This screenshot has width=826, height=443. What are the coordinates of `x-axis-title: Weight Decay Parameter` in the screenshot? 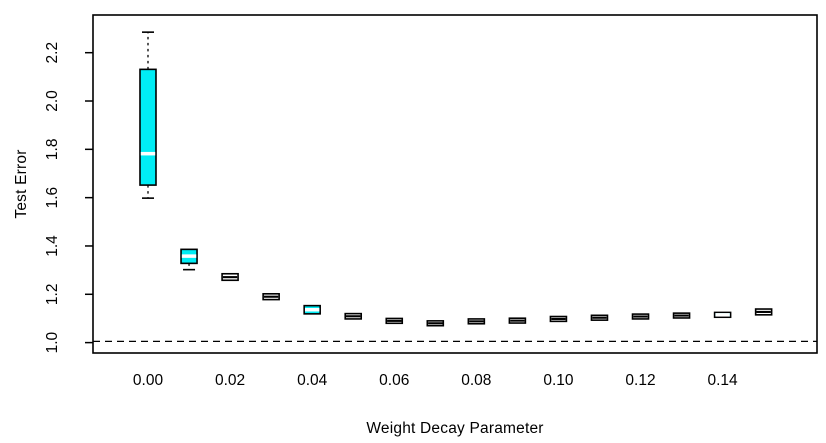 It's located at (455, 428).